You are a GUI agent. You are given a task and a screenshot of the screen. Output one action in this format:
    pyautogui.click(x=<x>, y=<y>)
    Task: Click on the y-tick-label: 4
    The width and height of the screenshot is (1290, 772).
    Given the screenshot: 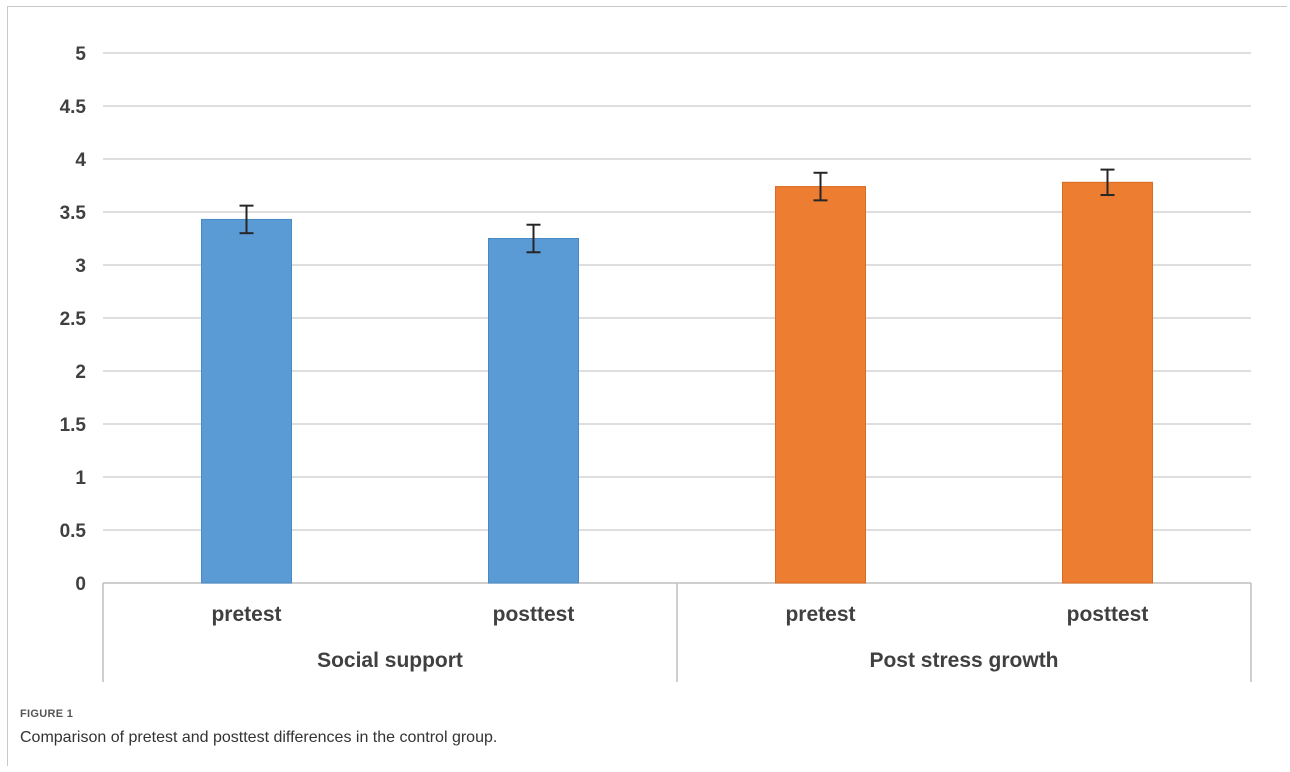 What is the action you would take?
    pyautogui.click(x=80, y=160)
    